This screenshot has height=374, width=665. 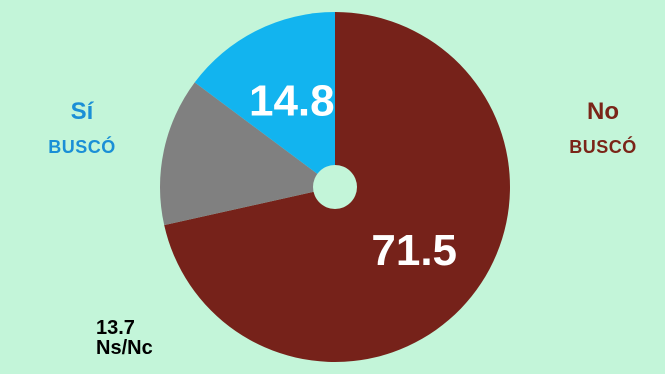 What do you see at coordinates (82, 111) in the screenshot?
I see `label-si-top: Sí` at bounding box center [82, 111].